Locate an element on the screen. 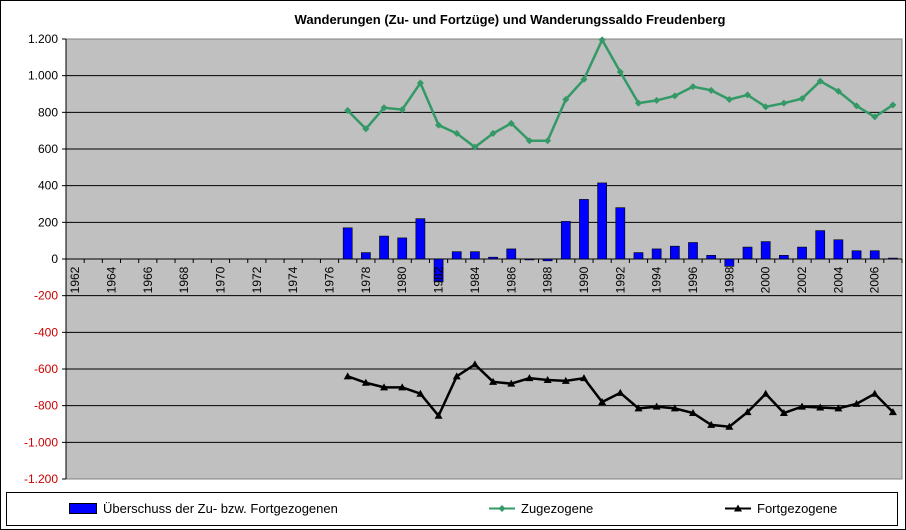 The height and width of the screenshot is (530, 906). x-tick-label: 1984 is located at coordinates (475, 279).